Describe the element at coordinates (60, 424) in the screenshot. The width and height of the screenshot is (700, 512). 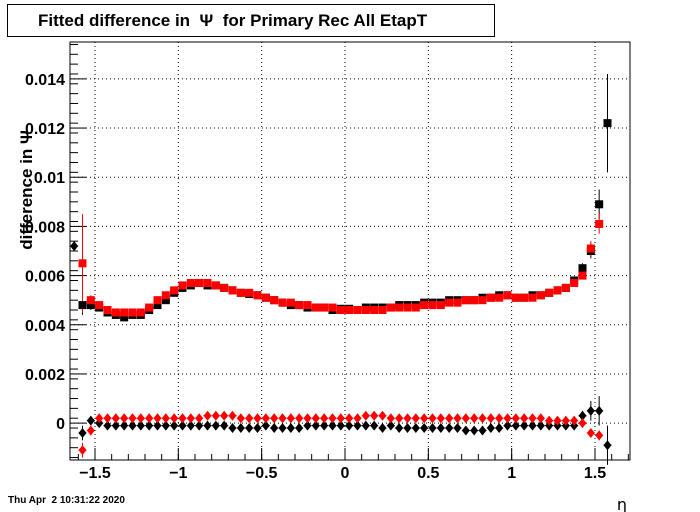
I see `y-tick-label: 0` at that location.